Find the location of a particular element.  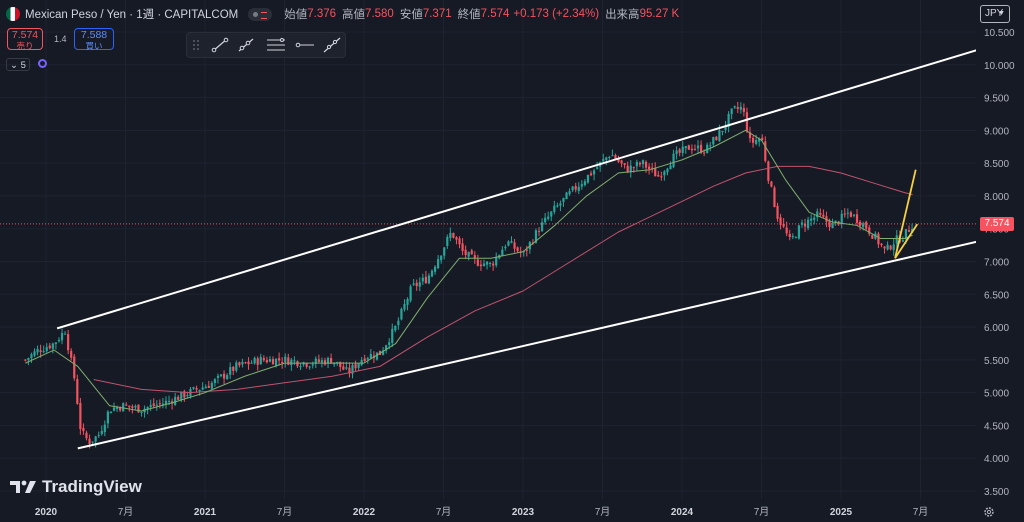

indicator-status-icon is located at coordinates (42, 63).